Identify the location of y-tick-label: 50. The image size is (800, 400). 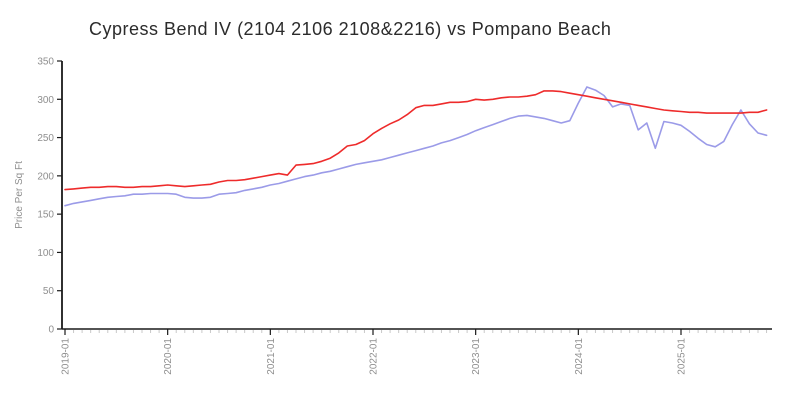
(49, 291).